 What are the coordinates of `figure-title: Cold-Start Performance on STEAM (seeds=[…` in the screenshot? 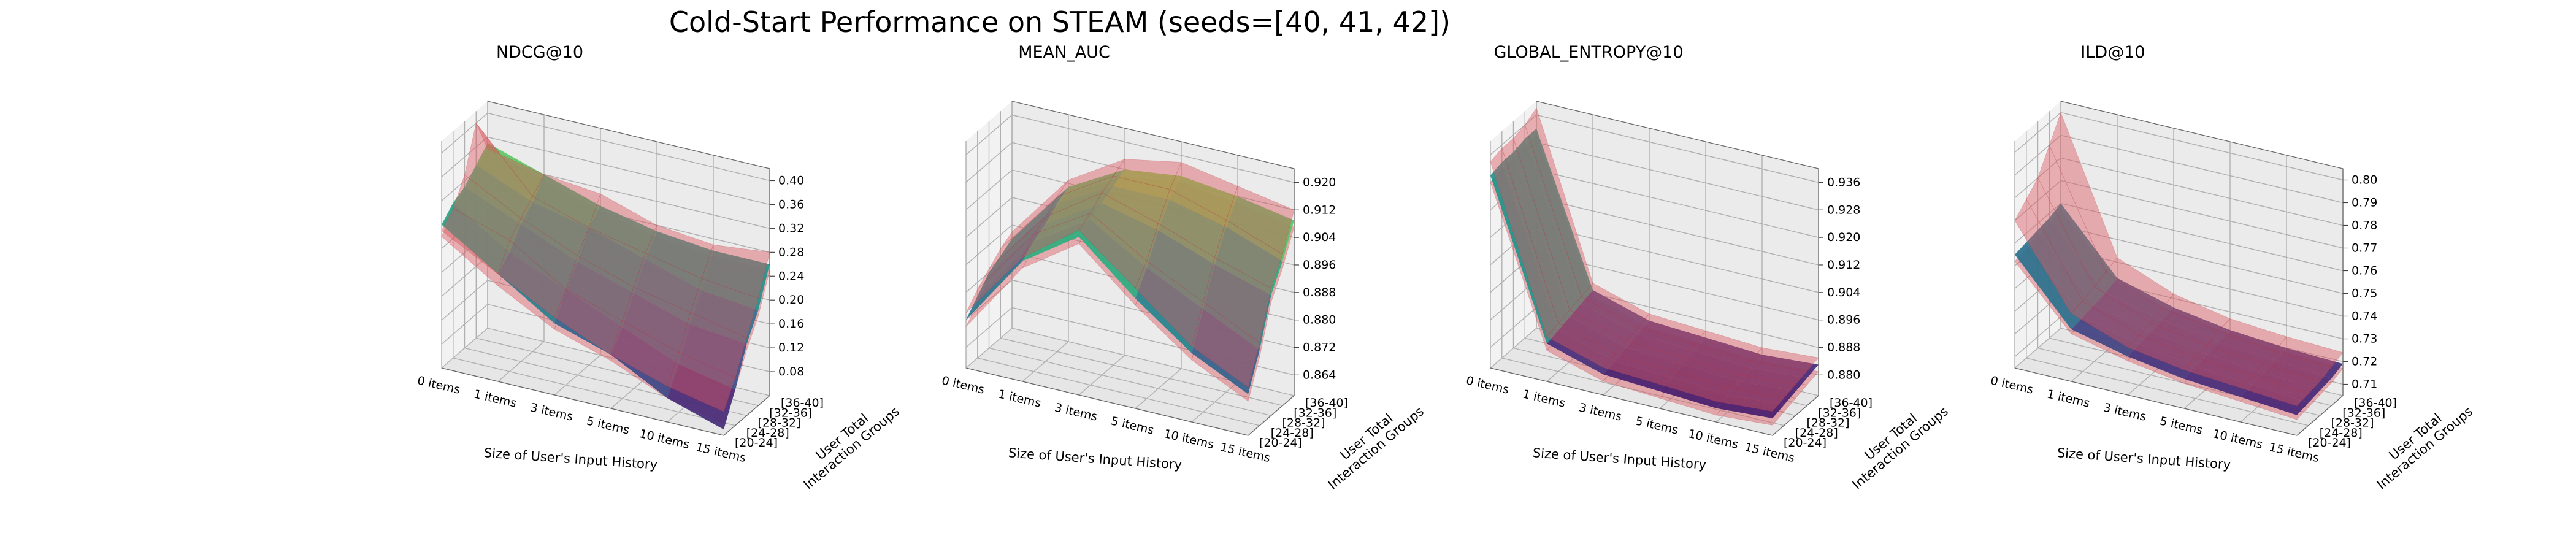 It's located at (1060, 22).